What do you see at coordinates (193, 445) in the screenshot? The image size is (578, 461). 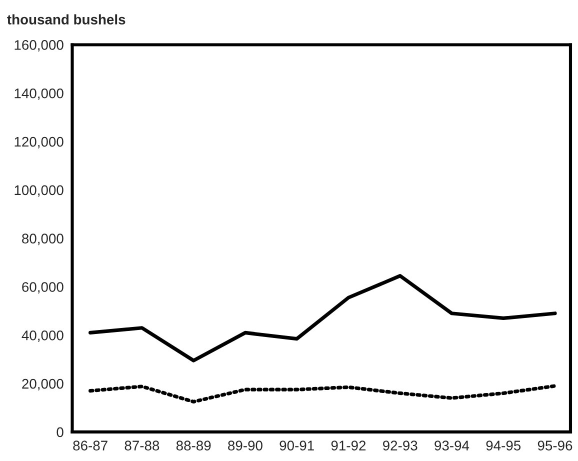 I see `x-tick-label: 88-89` at bounding box center [193, 445].